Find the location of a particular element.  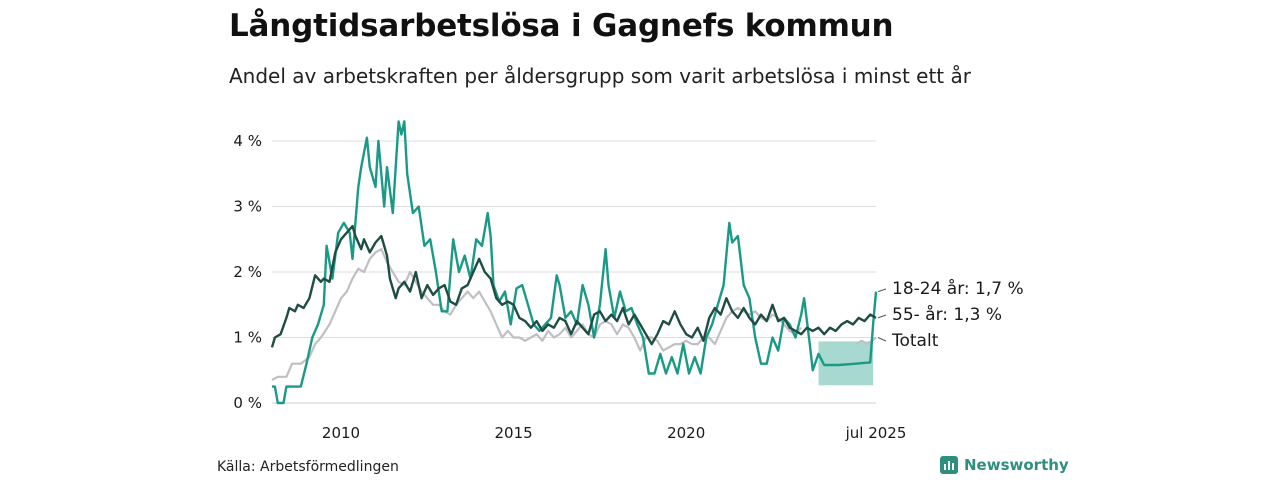

series-totalt-end-label: Totalt is located at coordinates (915, 341).